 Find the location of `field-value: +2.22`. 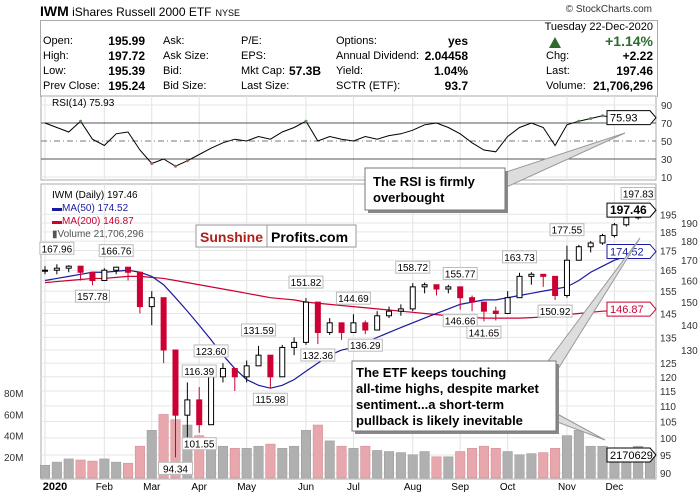

field-value: +2.22 is located at coordinates (637, 56).